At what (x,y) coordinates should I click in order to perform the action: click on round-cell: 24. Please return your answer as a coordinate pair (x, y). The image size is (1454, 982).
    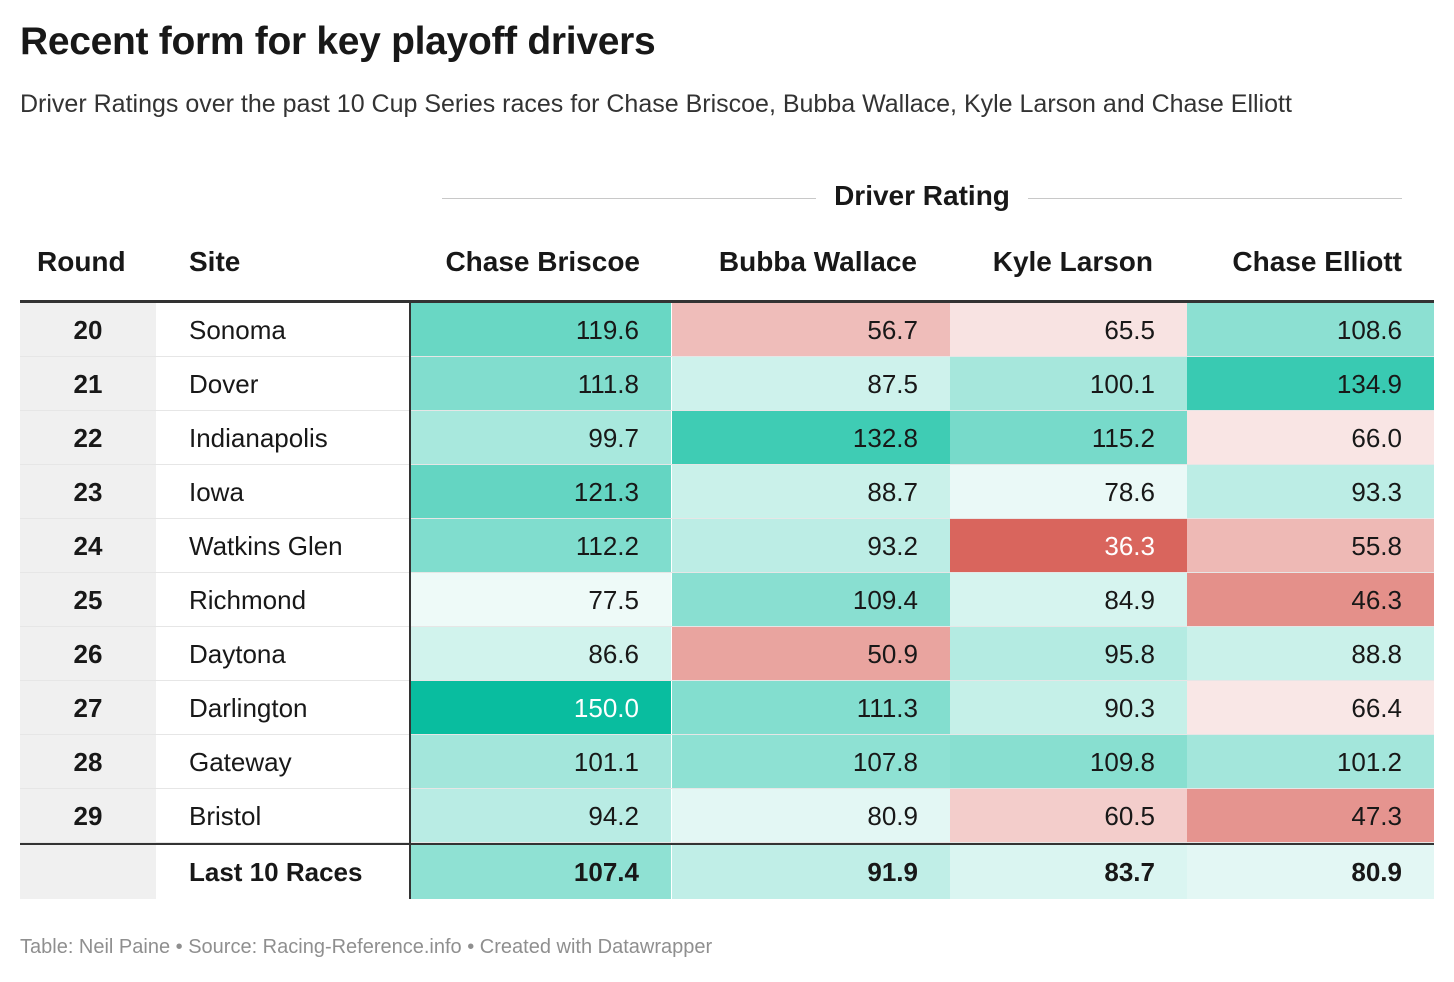
    Looking at the image, I should click on (88, 546).